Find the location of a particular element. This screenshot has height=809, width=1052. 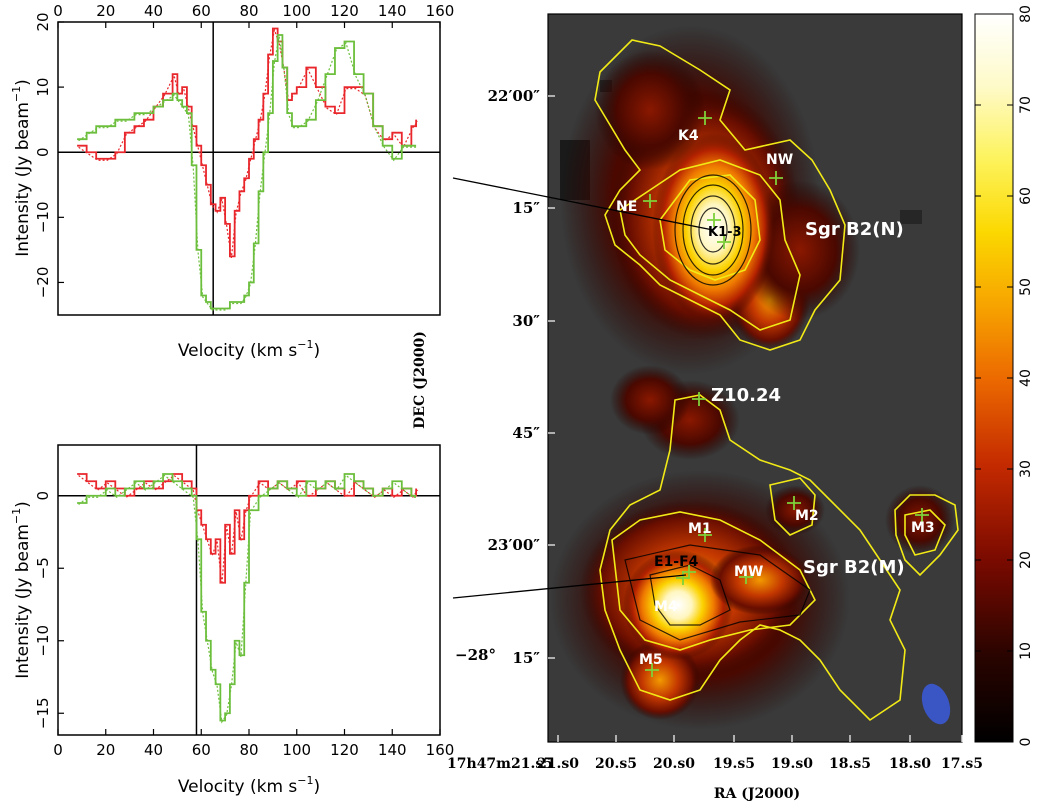

lower-ylabel: Intensity (Jy beam−1) is located at coordinates (21, 590).